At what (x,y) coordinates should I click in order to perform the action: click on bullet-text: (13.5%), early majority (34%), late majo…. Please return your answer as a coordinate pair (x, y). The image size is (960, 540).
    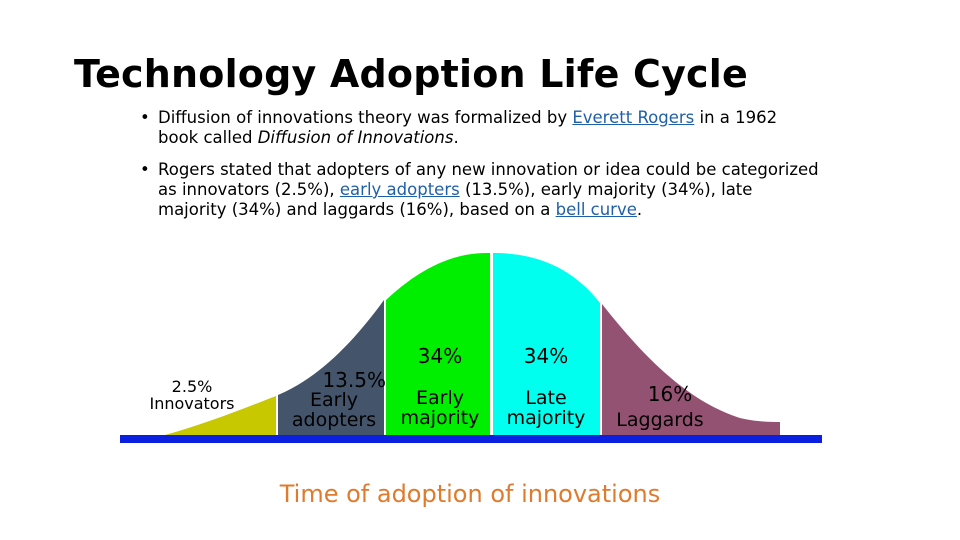
    Looking at the image, I should click on (455, 199).